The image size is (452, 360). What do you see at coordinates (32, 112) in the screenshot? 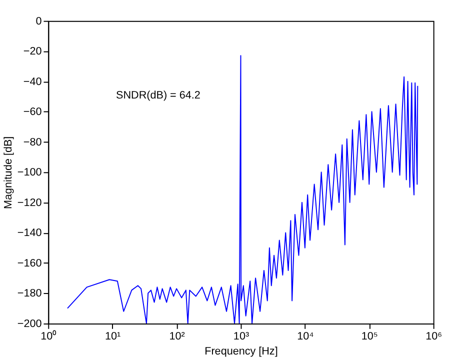
I see `y-tick-label: −60` at bounding box center [32, 112].